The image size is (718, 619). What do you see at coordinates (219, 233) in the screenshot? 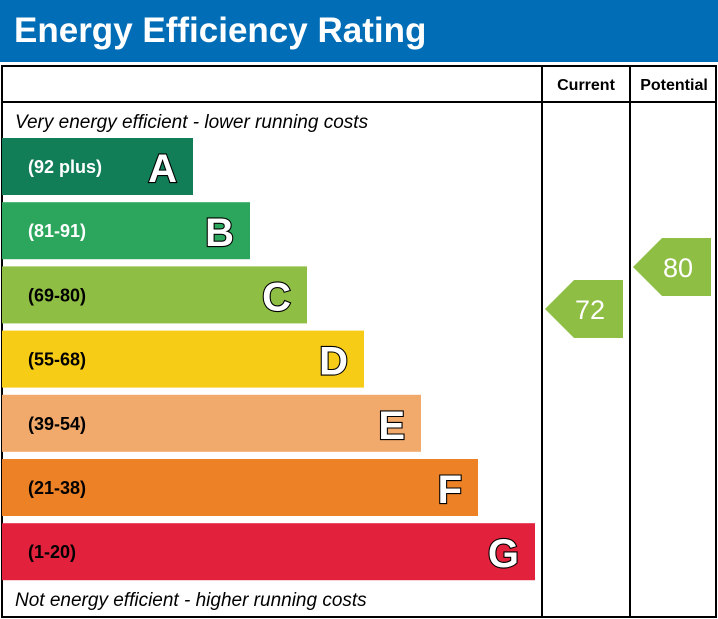
I see `band-letter: B` at bounding box center [219, 233].